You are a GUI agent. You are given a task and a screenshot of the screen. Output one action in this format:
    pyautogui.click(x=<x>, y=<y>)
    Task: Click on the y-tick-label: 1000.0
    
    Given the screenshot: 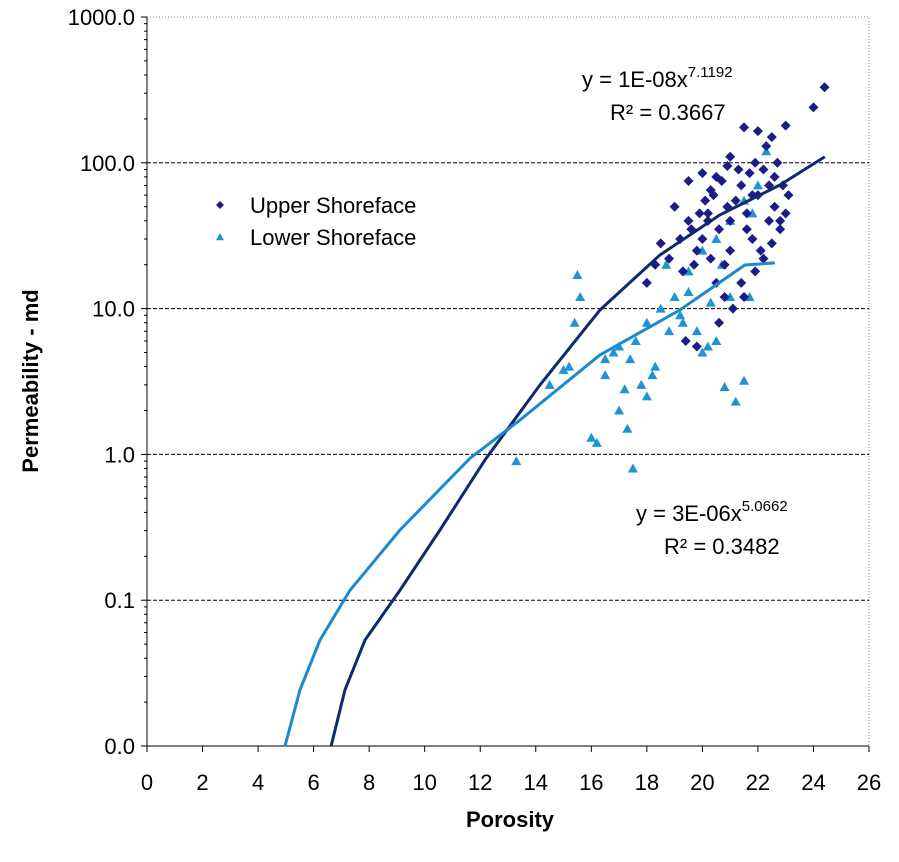 What is the action you would take?
    pyautogui.click(x=101, y=17)
    